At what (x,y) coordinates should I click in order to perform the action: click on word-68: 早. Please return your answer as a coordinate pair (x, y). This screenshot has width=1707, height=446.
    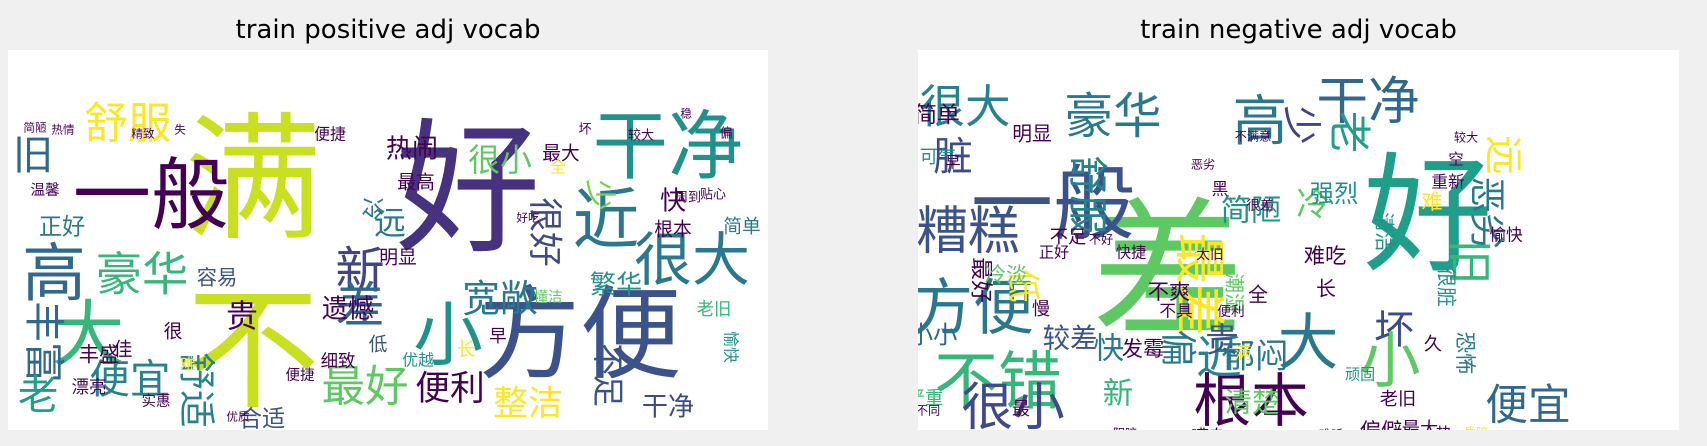
    Looking at the image, I should click on (952, 163).